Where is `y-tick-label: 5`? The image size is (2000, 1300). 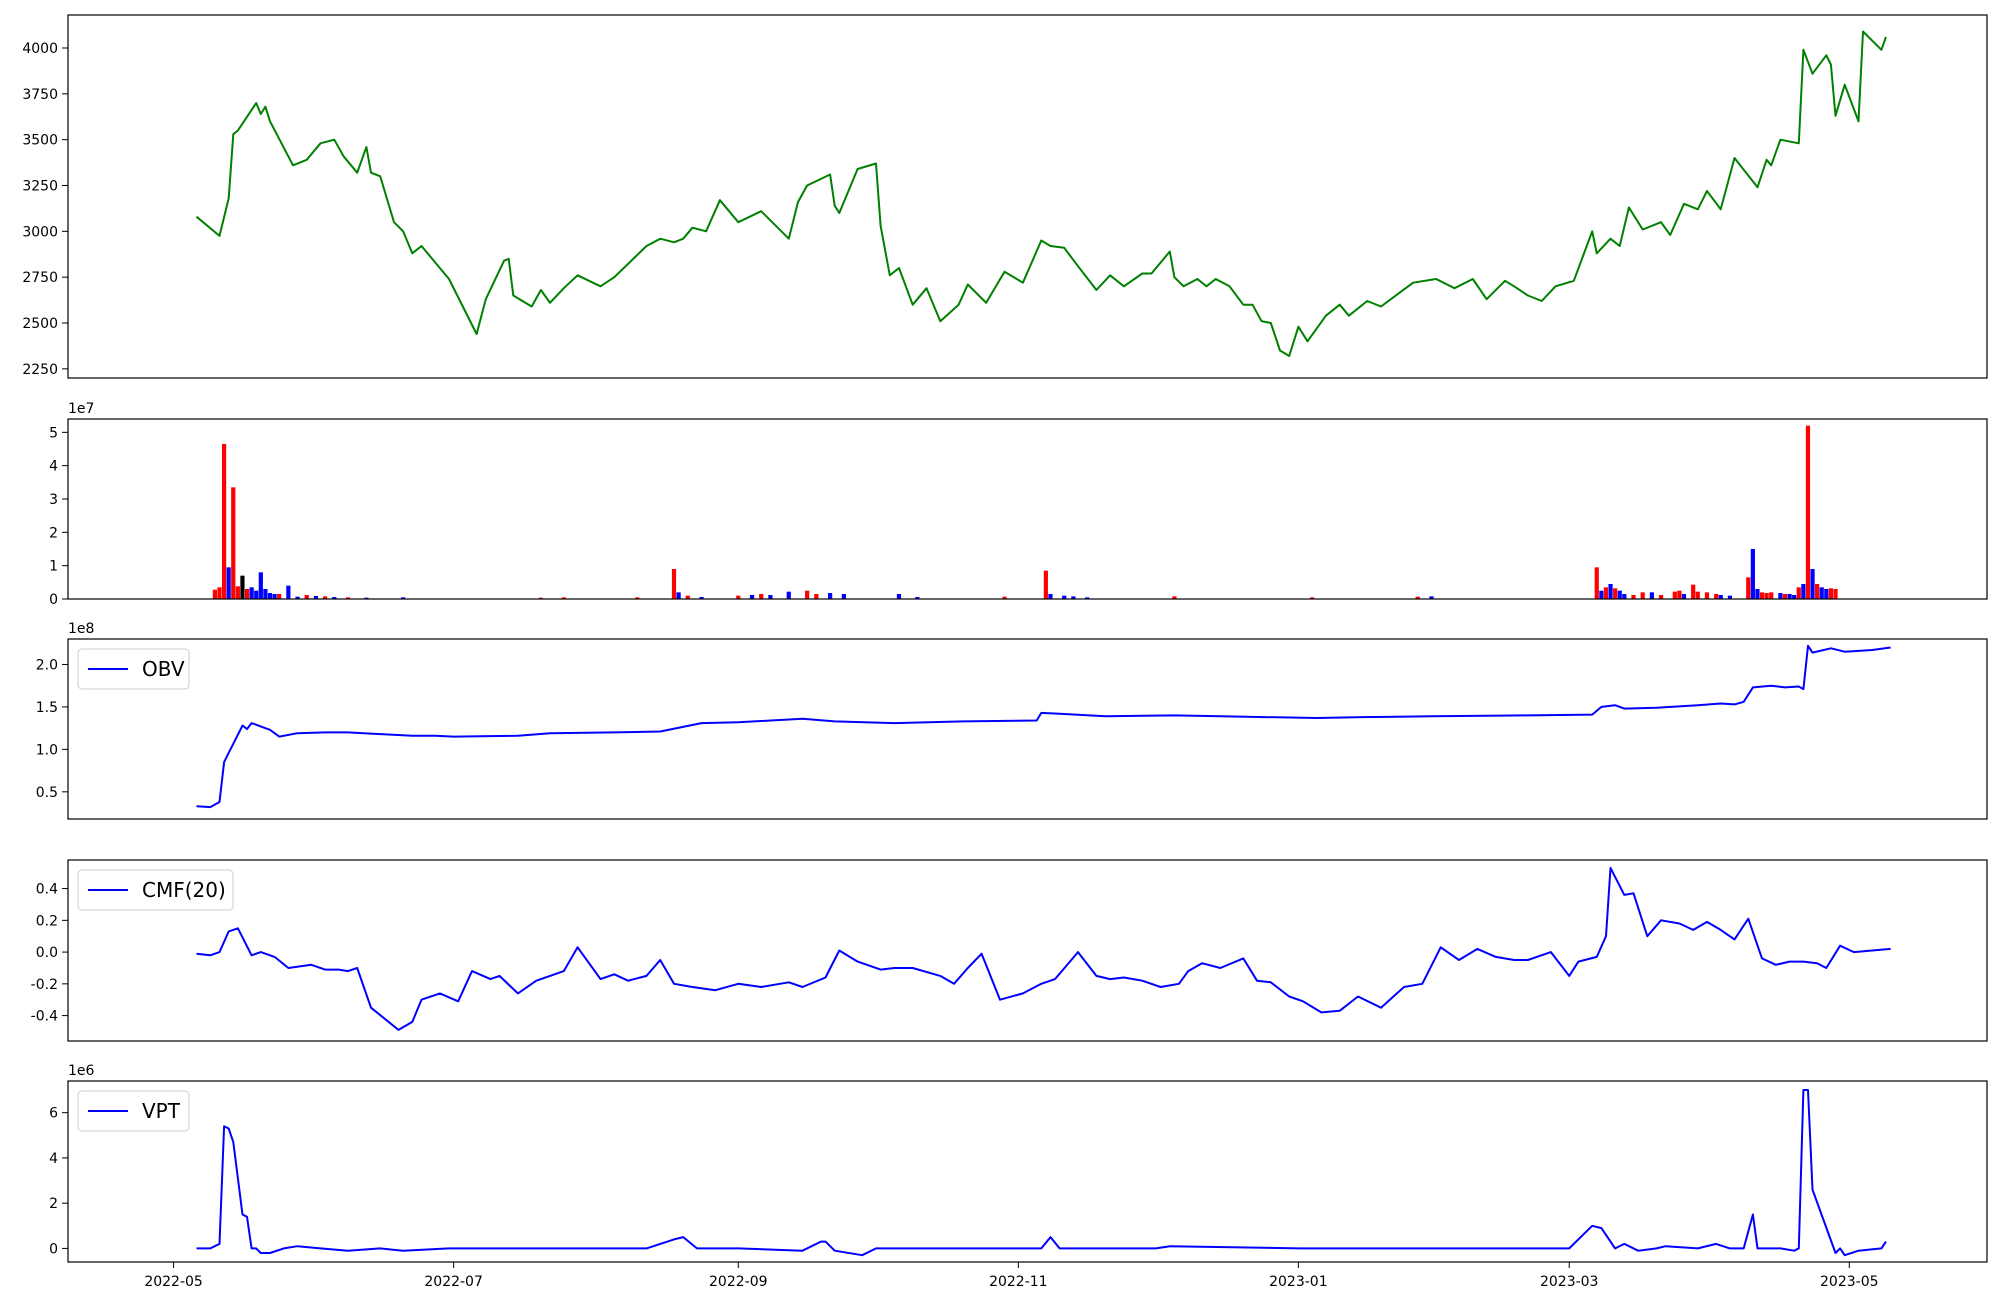
y-tick-label: 5 is located at coordinates (53, 433).